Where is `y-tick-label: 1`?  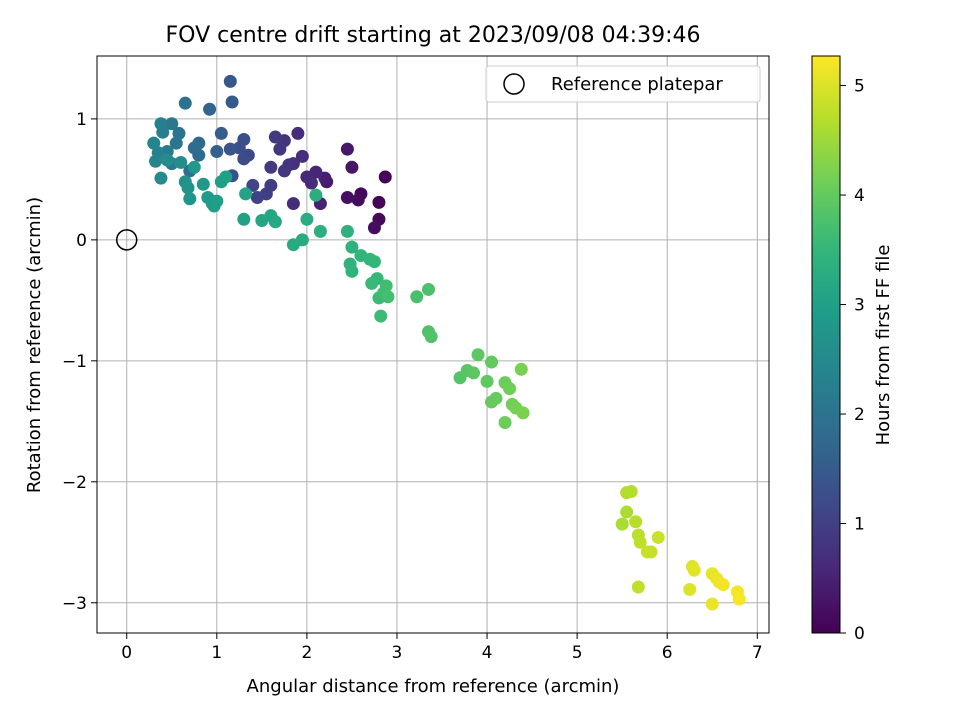
y-tick-label: 1 is located at coordinates (81, 120).